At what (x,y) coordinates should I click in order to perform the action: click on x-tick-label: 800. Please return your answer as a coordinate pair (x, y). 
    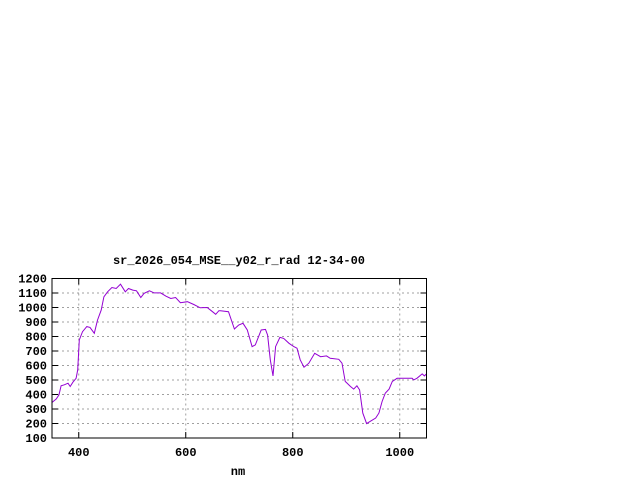
    Looking at the image, I should click on (293, 453).